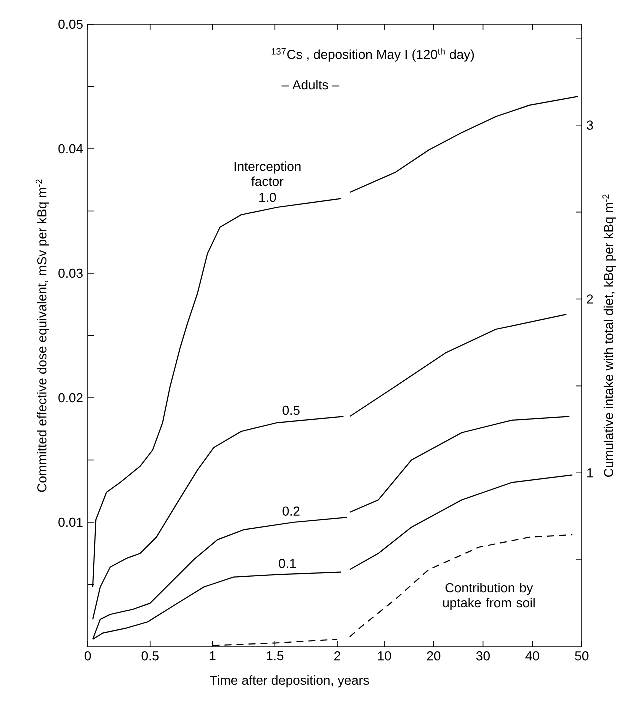 The height and width of the screenshot is (705, 629). What do you see at coordinates (311, 85) in the screenshot?
I see `text: – Adults –` at bounding box center [311, 85].